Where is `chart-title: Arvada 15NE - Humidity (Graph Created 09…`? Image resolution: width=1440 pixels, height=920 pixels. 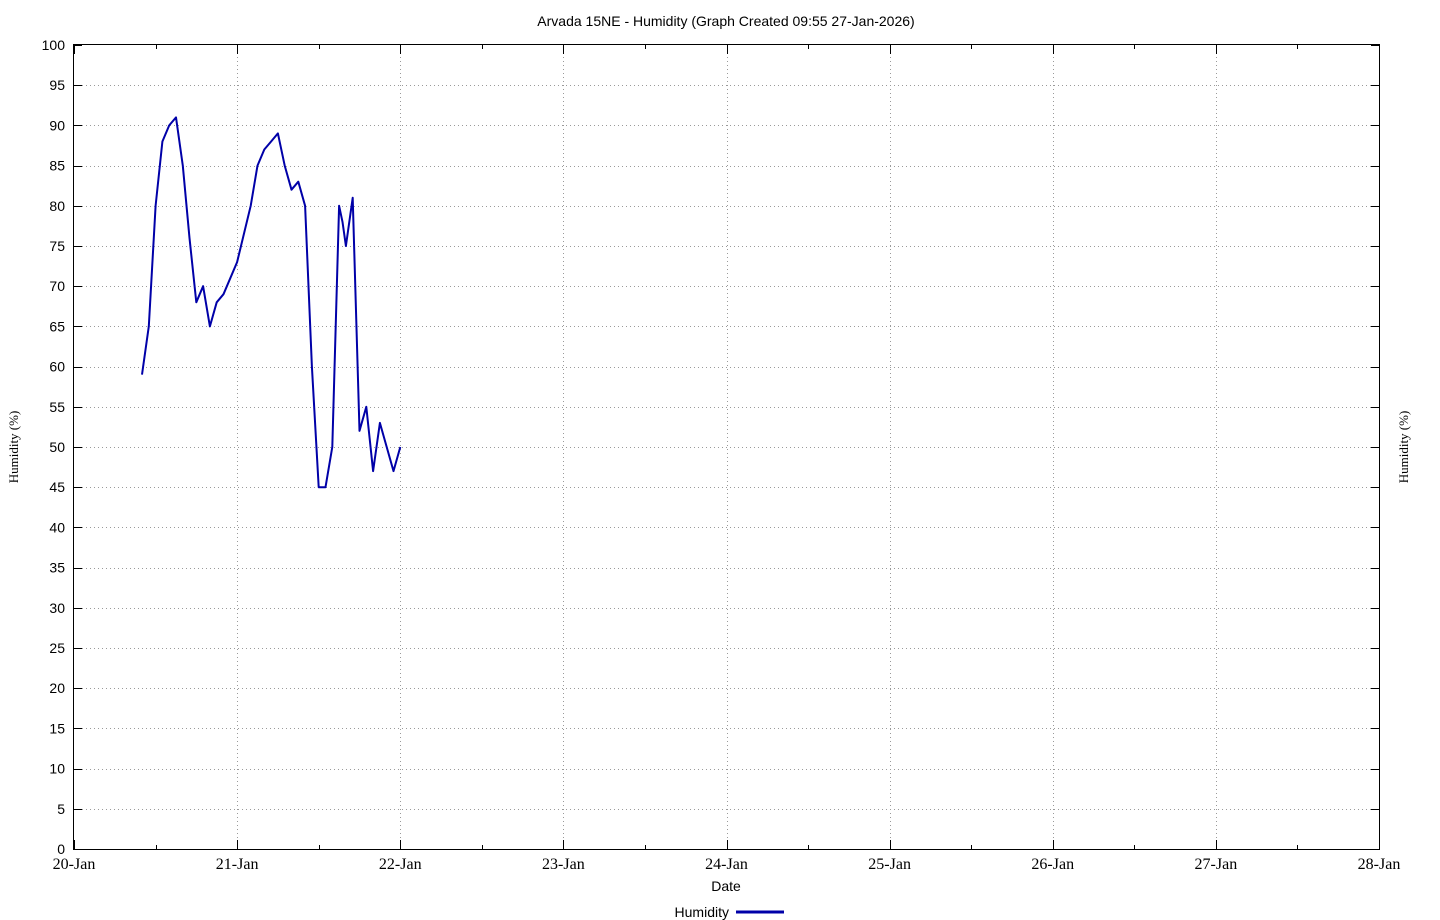 chart-title: Arvada 15NE - Humidity (Graph Created 09… is located at coordinates (725, 21).